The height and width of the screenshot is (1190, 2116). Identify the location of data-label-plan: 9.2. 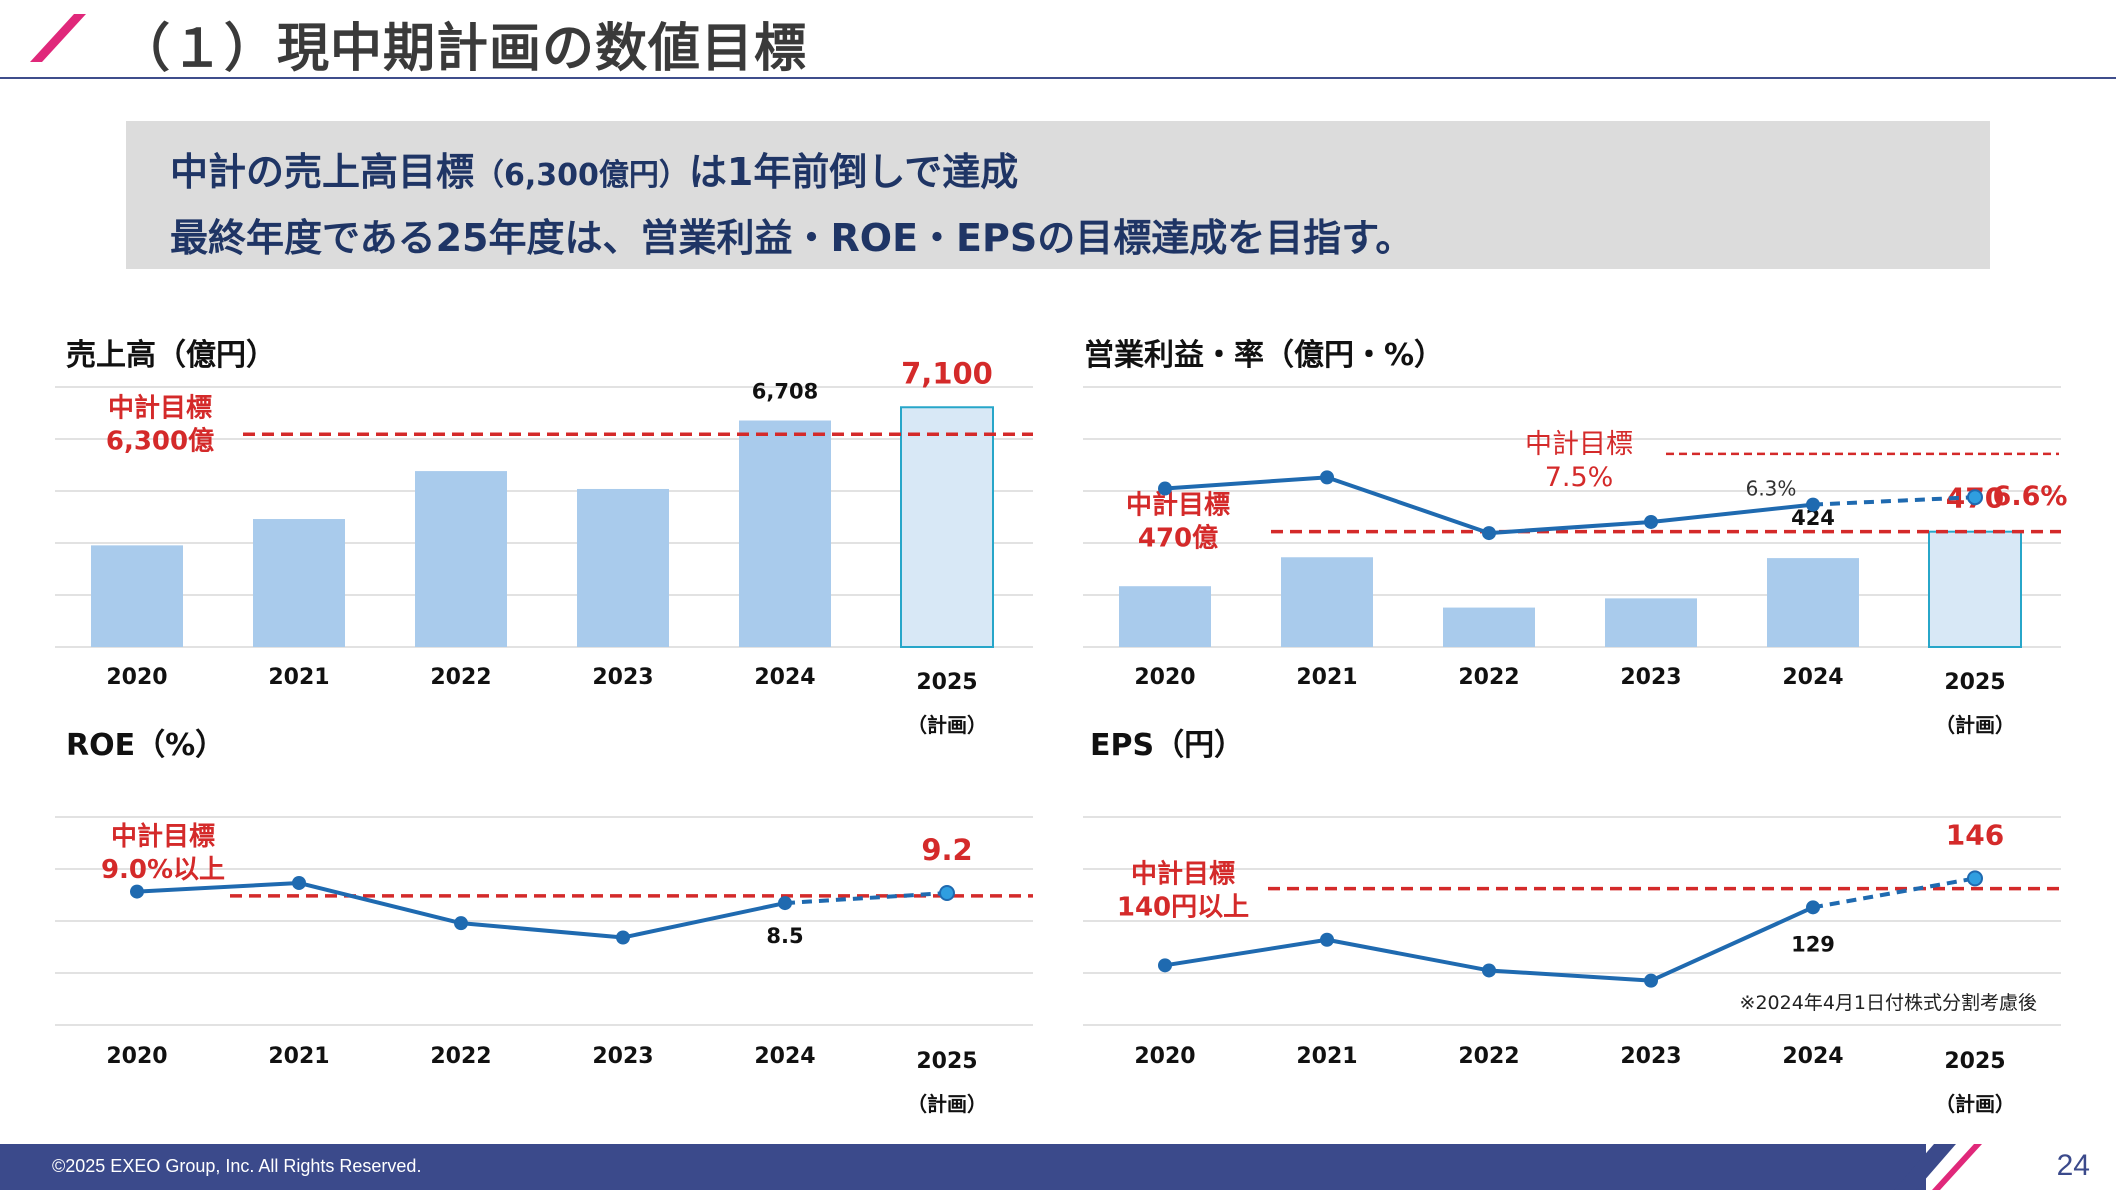
(946, 850).